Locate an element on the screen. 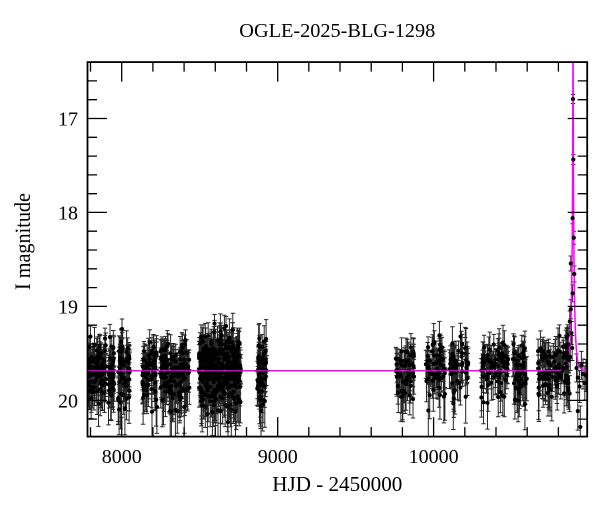 This screenshot has width=600, height=512. svg-text: 19 is located at coordinates (68, 307).